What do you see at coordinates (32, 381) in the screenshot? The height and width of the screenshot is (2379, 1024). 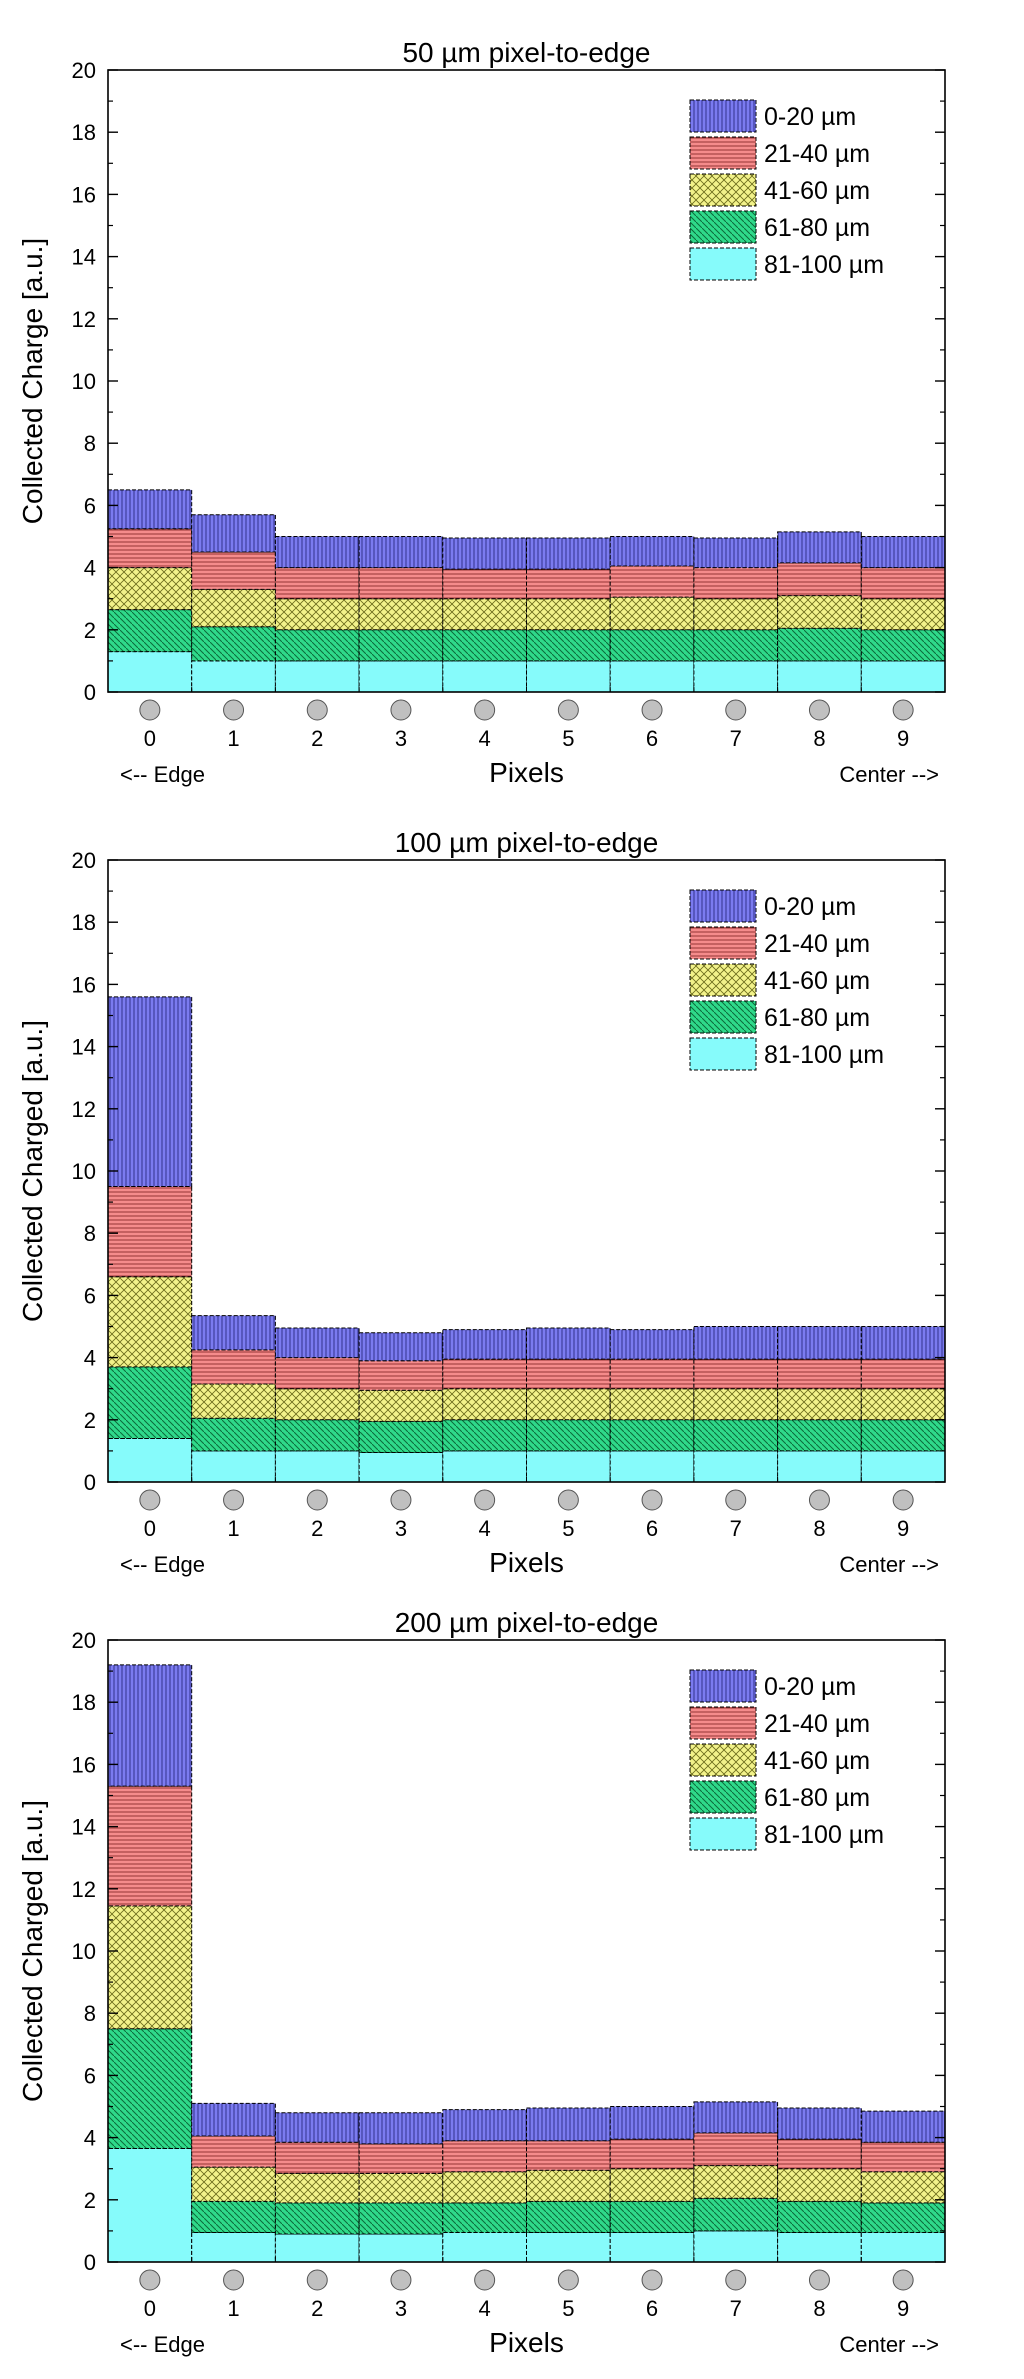 I see `y-axis-label: Collected Charge [a.u.]` at bounding box center [32, 381].